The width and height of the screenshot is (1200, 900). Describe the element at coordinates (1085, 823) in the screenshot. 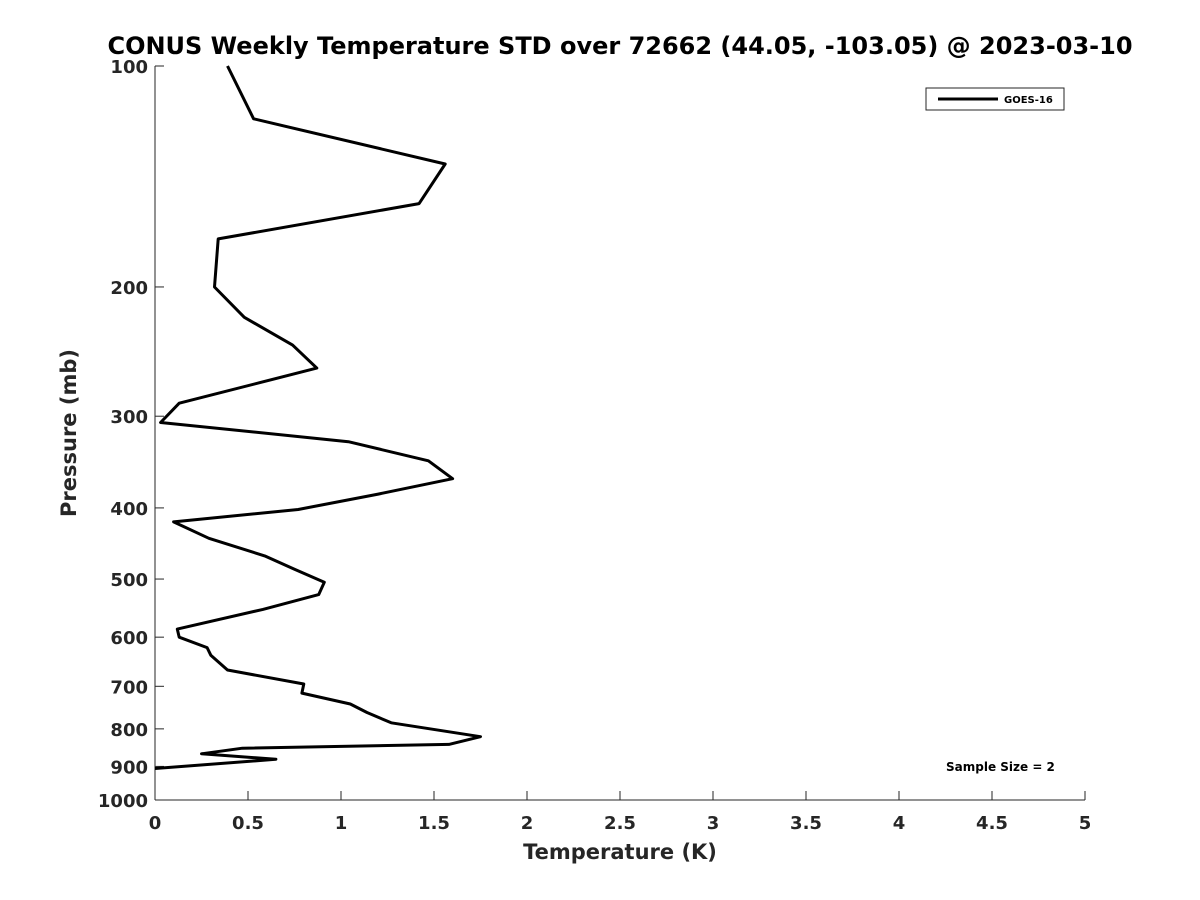

I see `x-tick-label: 5` at that location.